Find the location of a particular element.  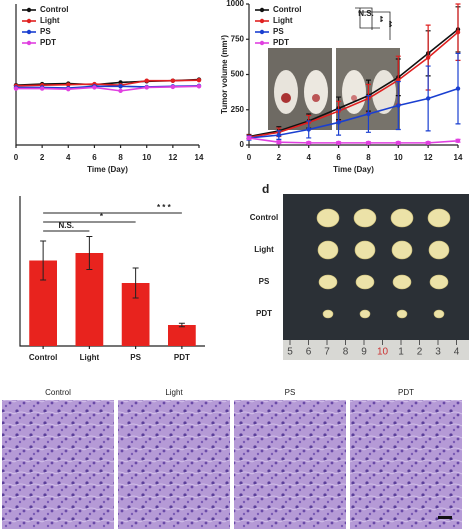

bracket is located at coordinates (373, 23).